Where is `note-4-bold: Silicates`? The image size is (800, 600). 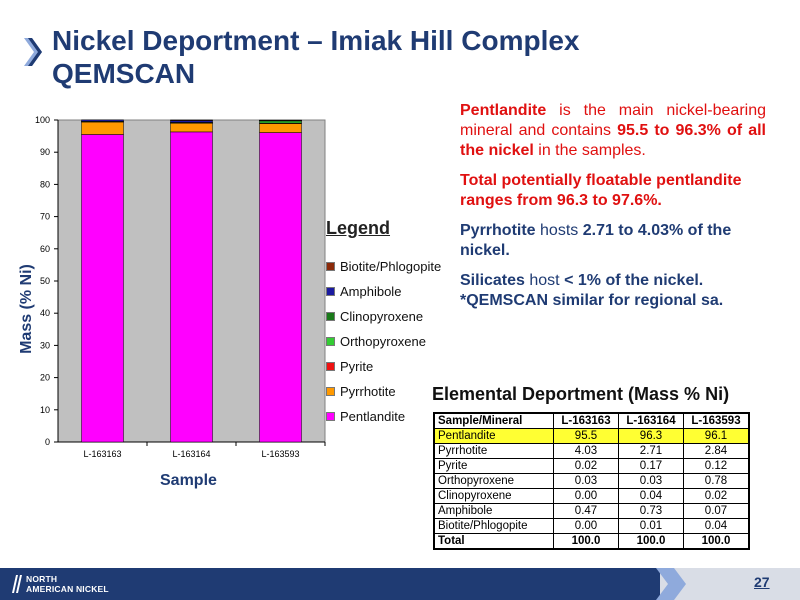
note-4-bold: Silicates is located at coordinates (492, 280).